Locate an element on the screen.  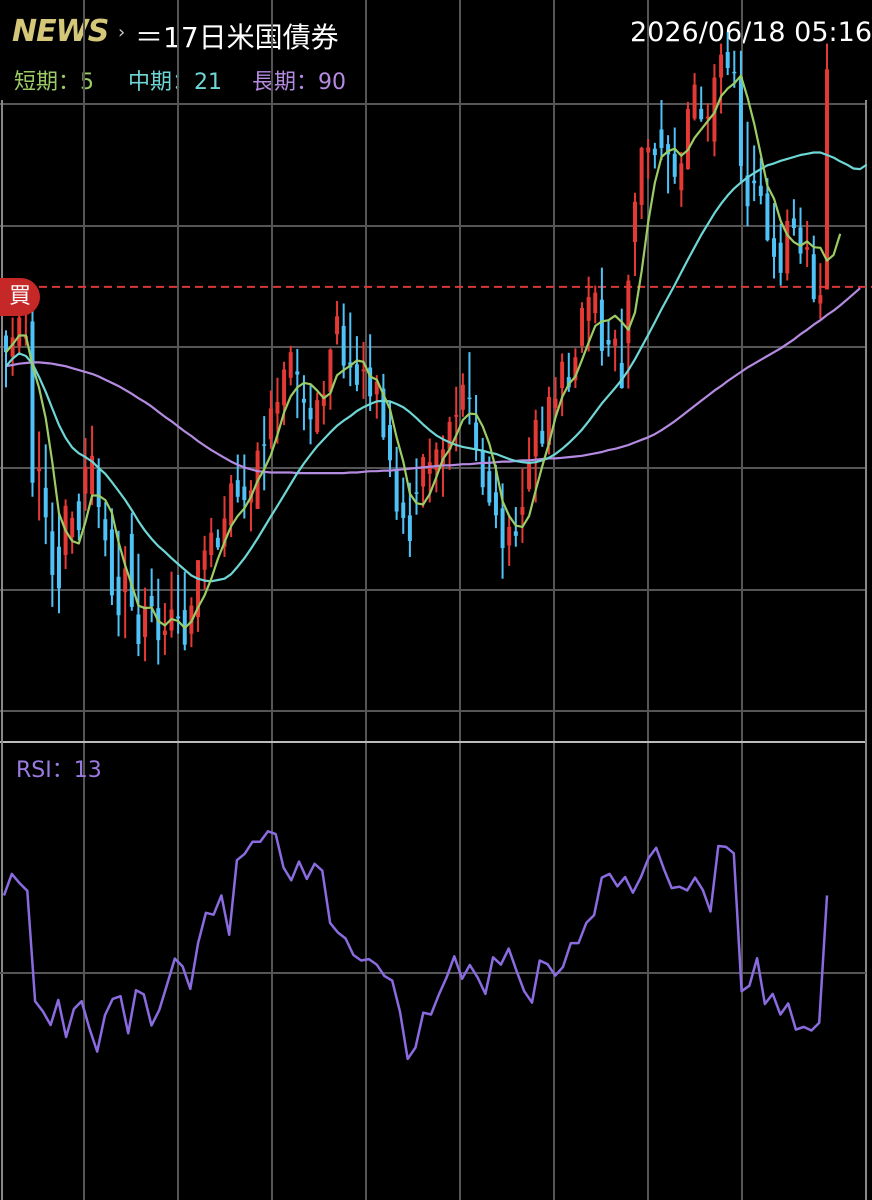
news-headline: ＝17日米国債券 is located at coordinates (237, 37).